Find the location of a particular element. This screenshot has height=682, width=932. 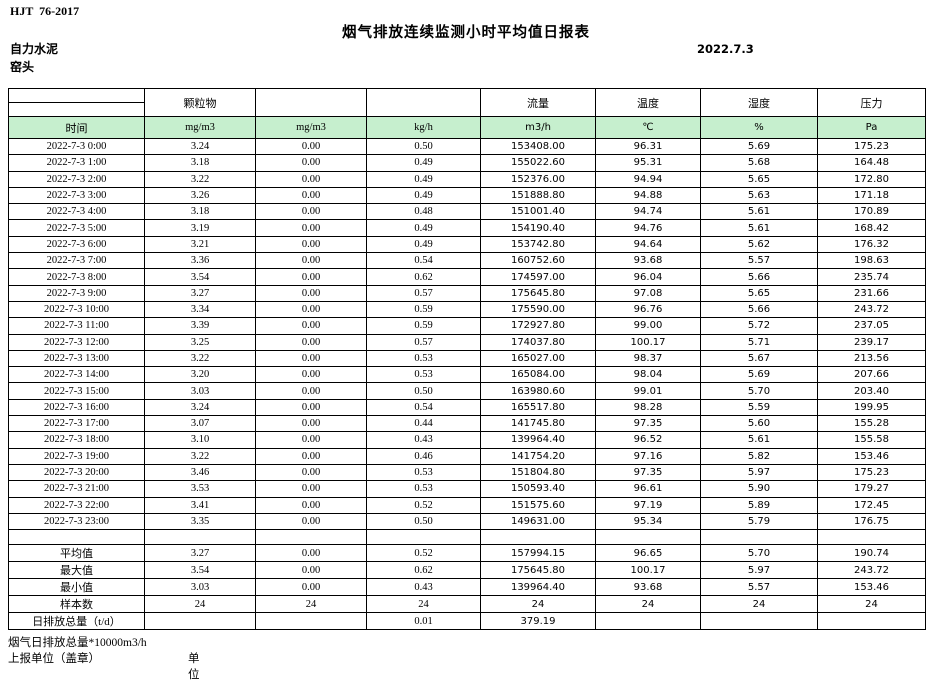

value-cell: 0.53 is located at coordinates (423, 472).